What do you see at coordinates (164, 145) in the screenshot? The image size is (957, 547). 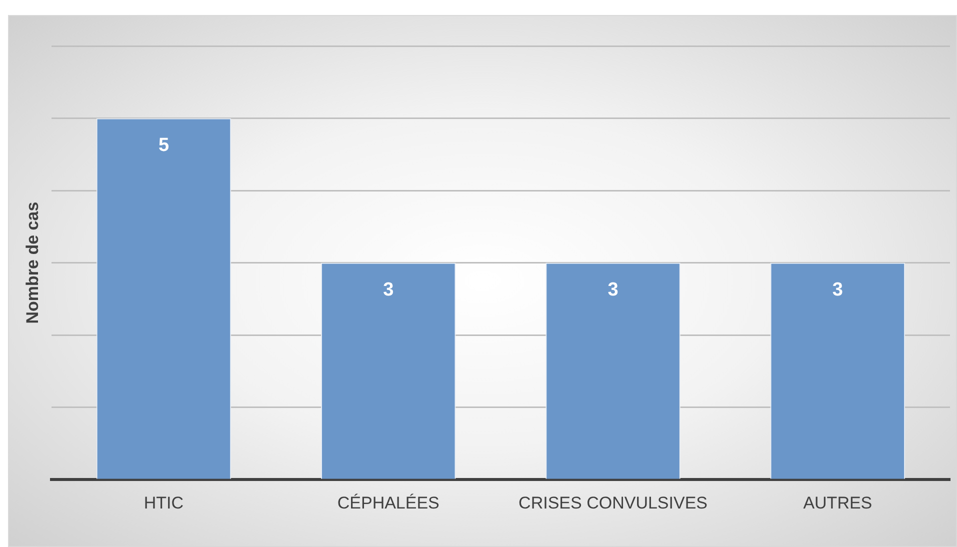 I see `data-label: 5` at bounding box center [164, 145].